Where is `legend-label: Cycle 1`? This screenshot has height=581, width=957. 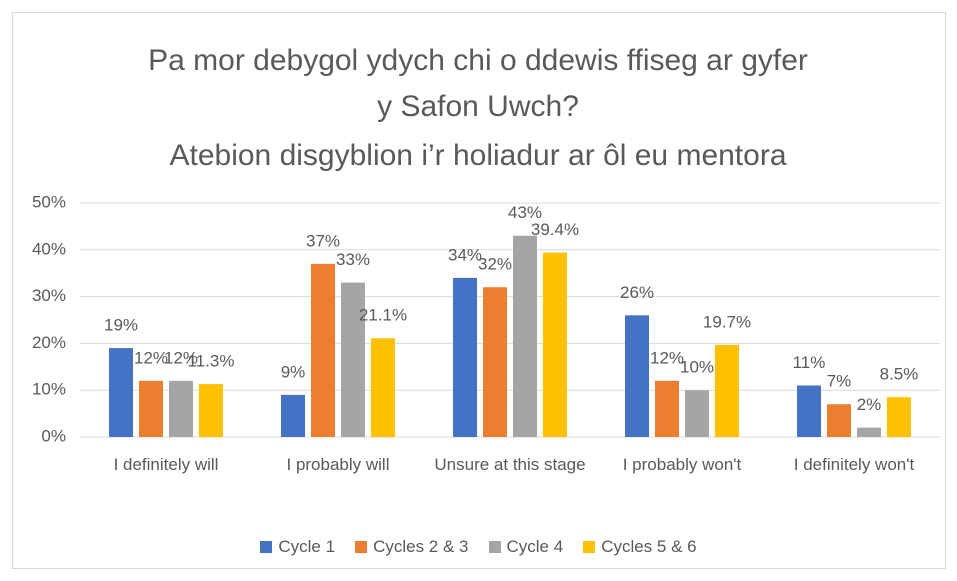 legend-label: Cycle 1 is located at coordinates (307, 546).